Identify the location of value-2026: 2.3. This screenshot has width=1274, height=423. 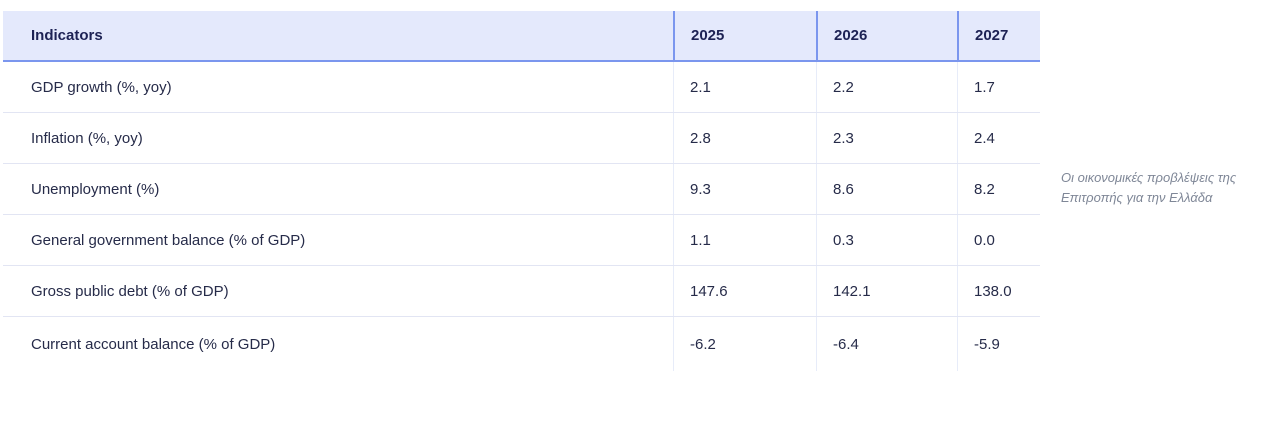
(843, 138).